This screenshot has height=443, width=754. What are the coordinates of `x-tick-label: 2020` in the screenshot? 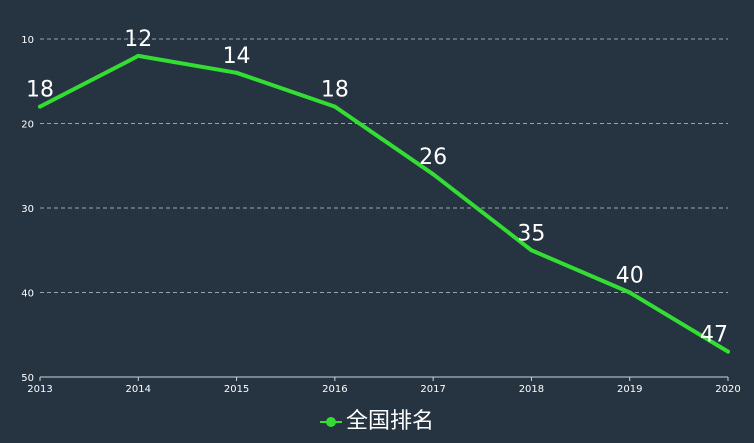 It's located at (727, 389).